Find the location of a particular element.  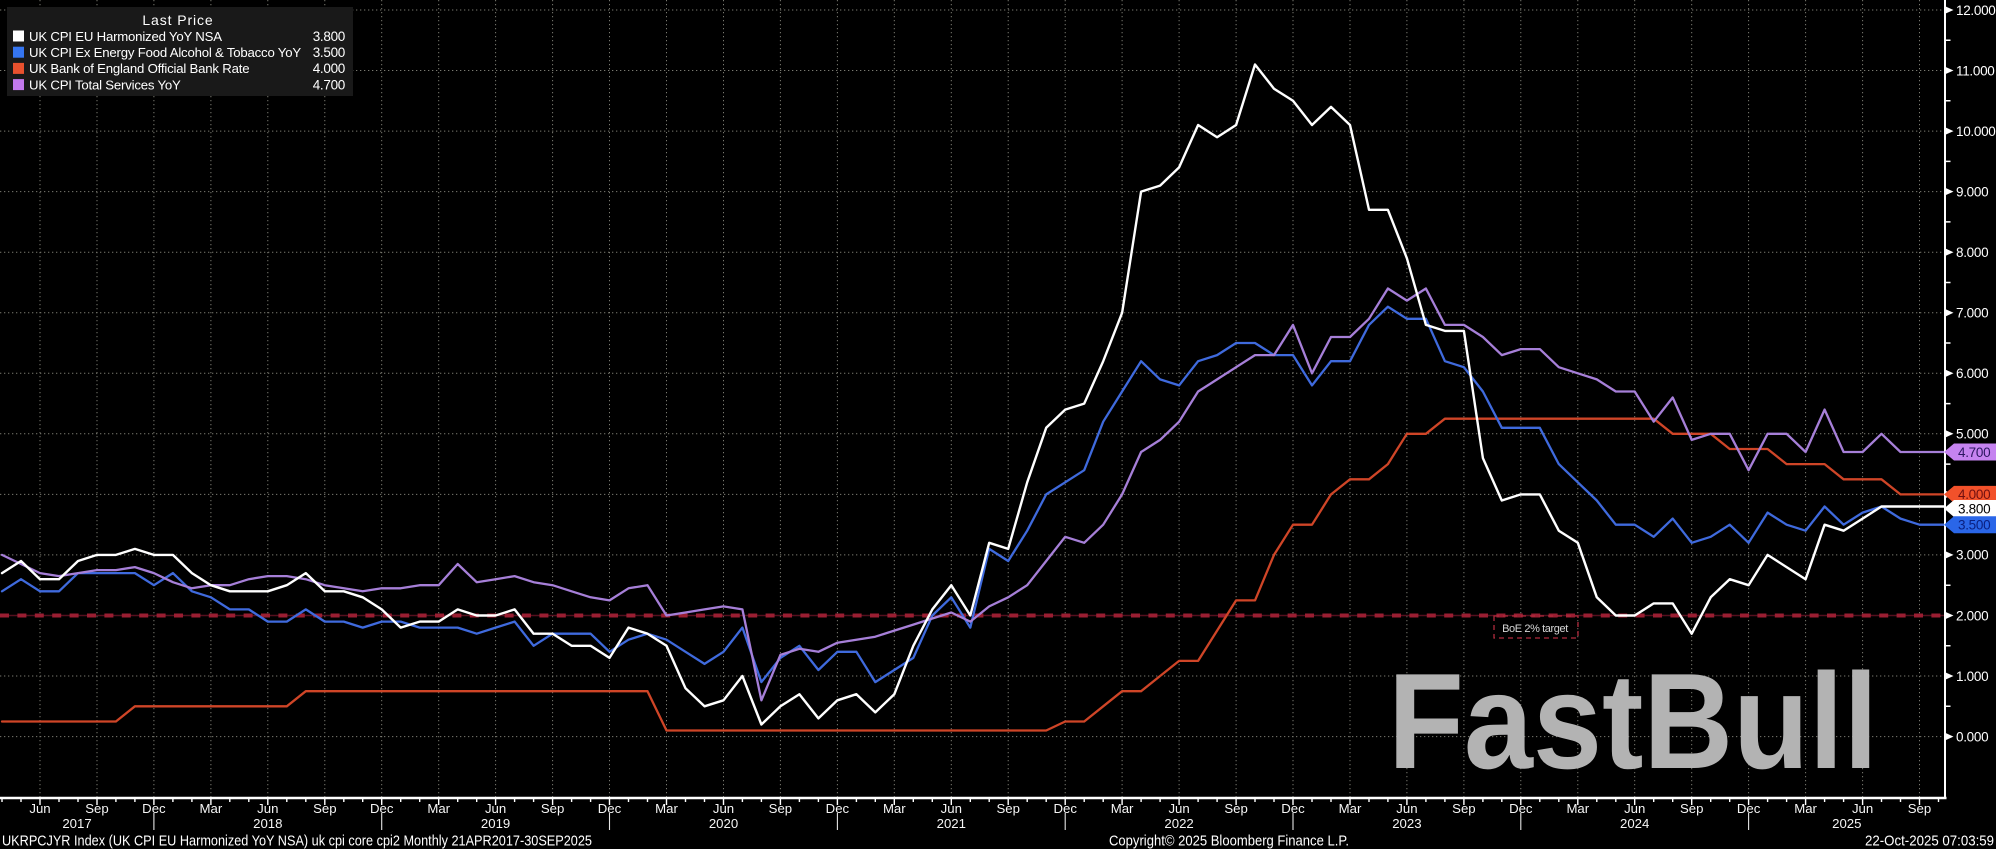

svg-text: 2022 is located at coordinates (1178, 823).